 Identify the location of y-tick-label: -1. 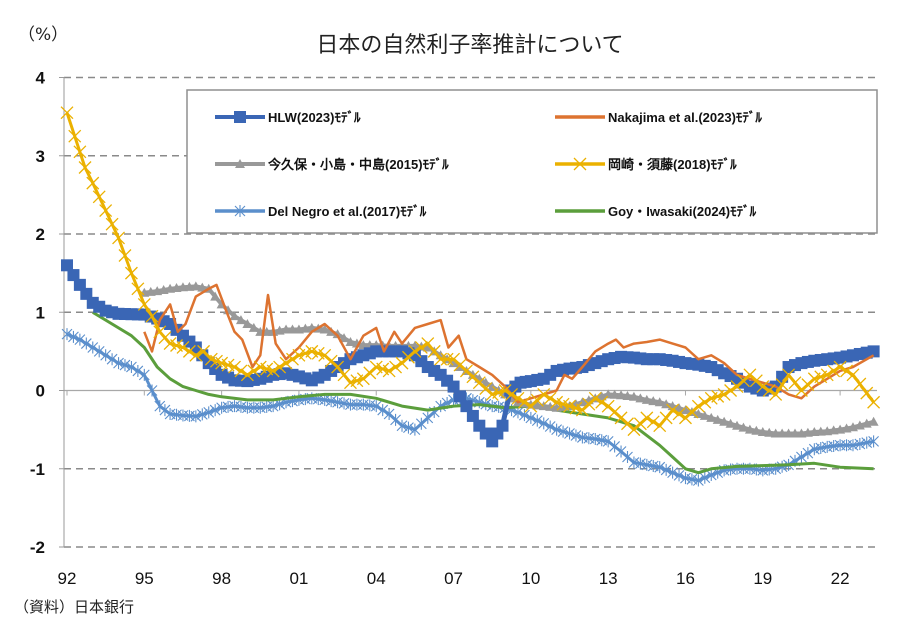
(37, 469).